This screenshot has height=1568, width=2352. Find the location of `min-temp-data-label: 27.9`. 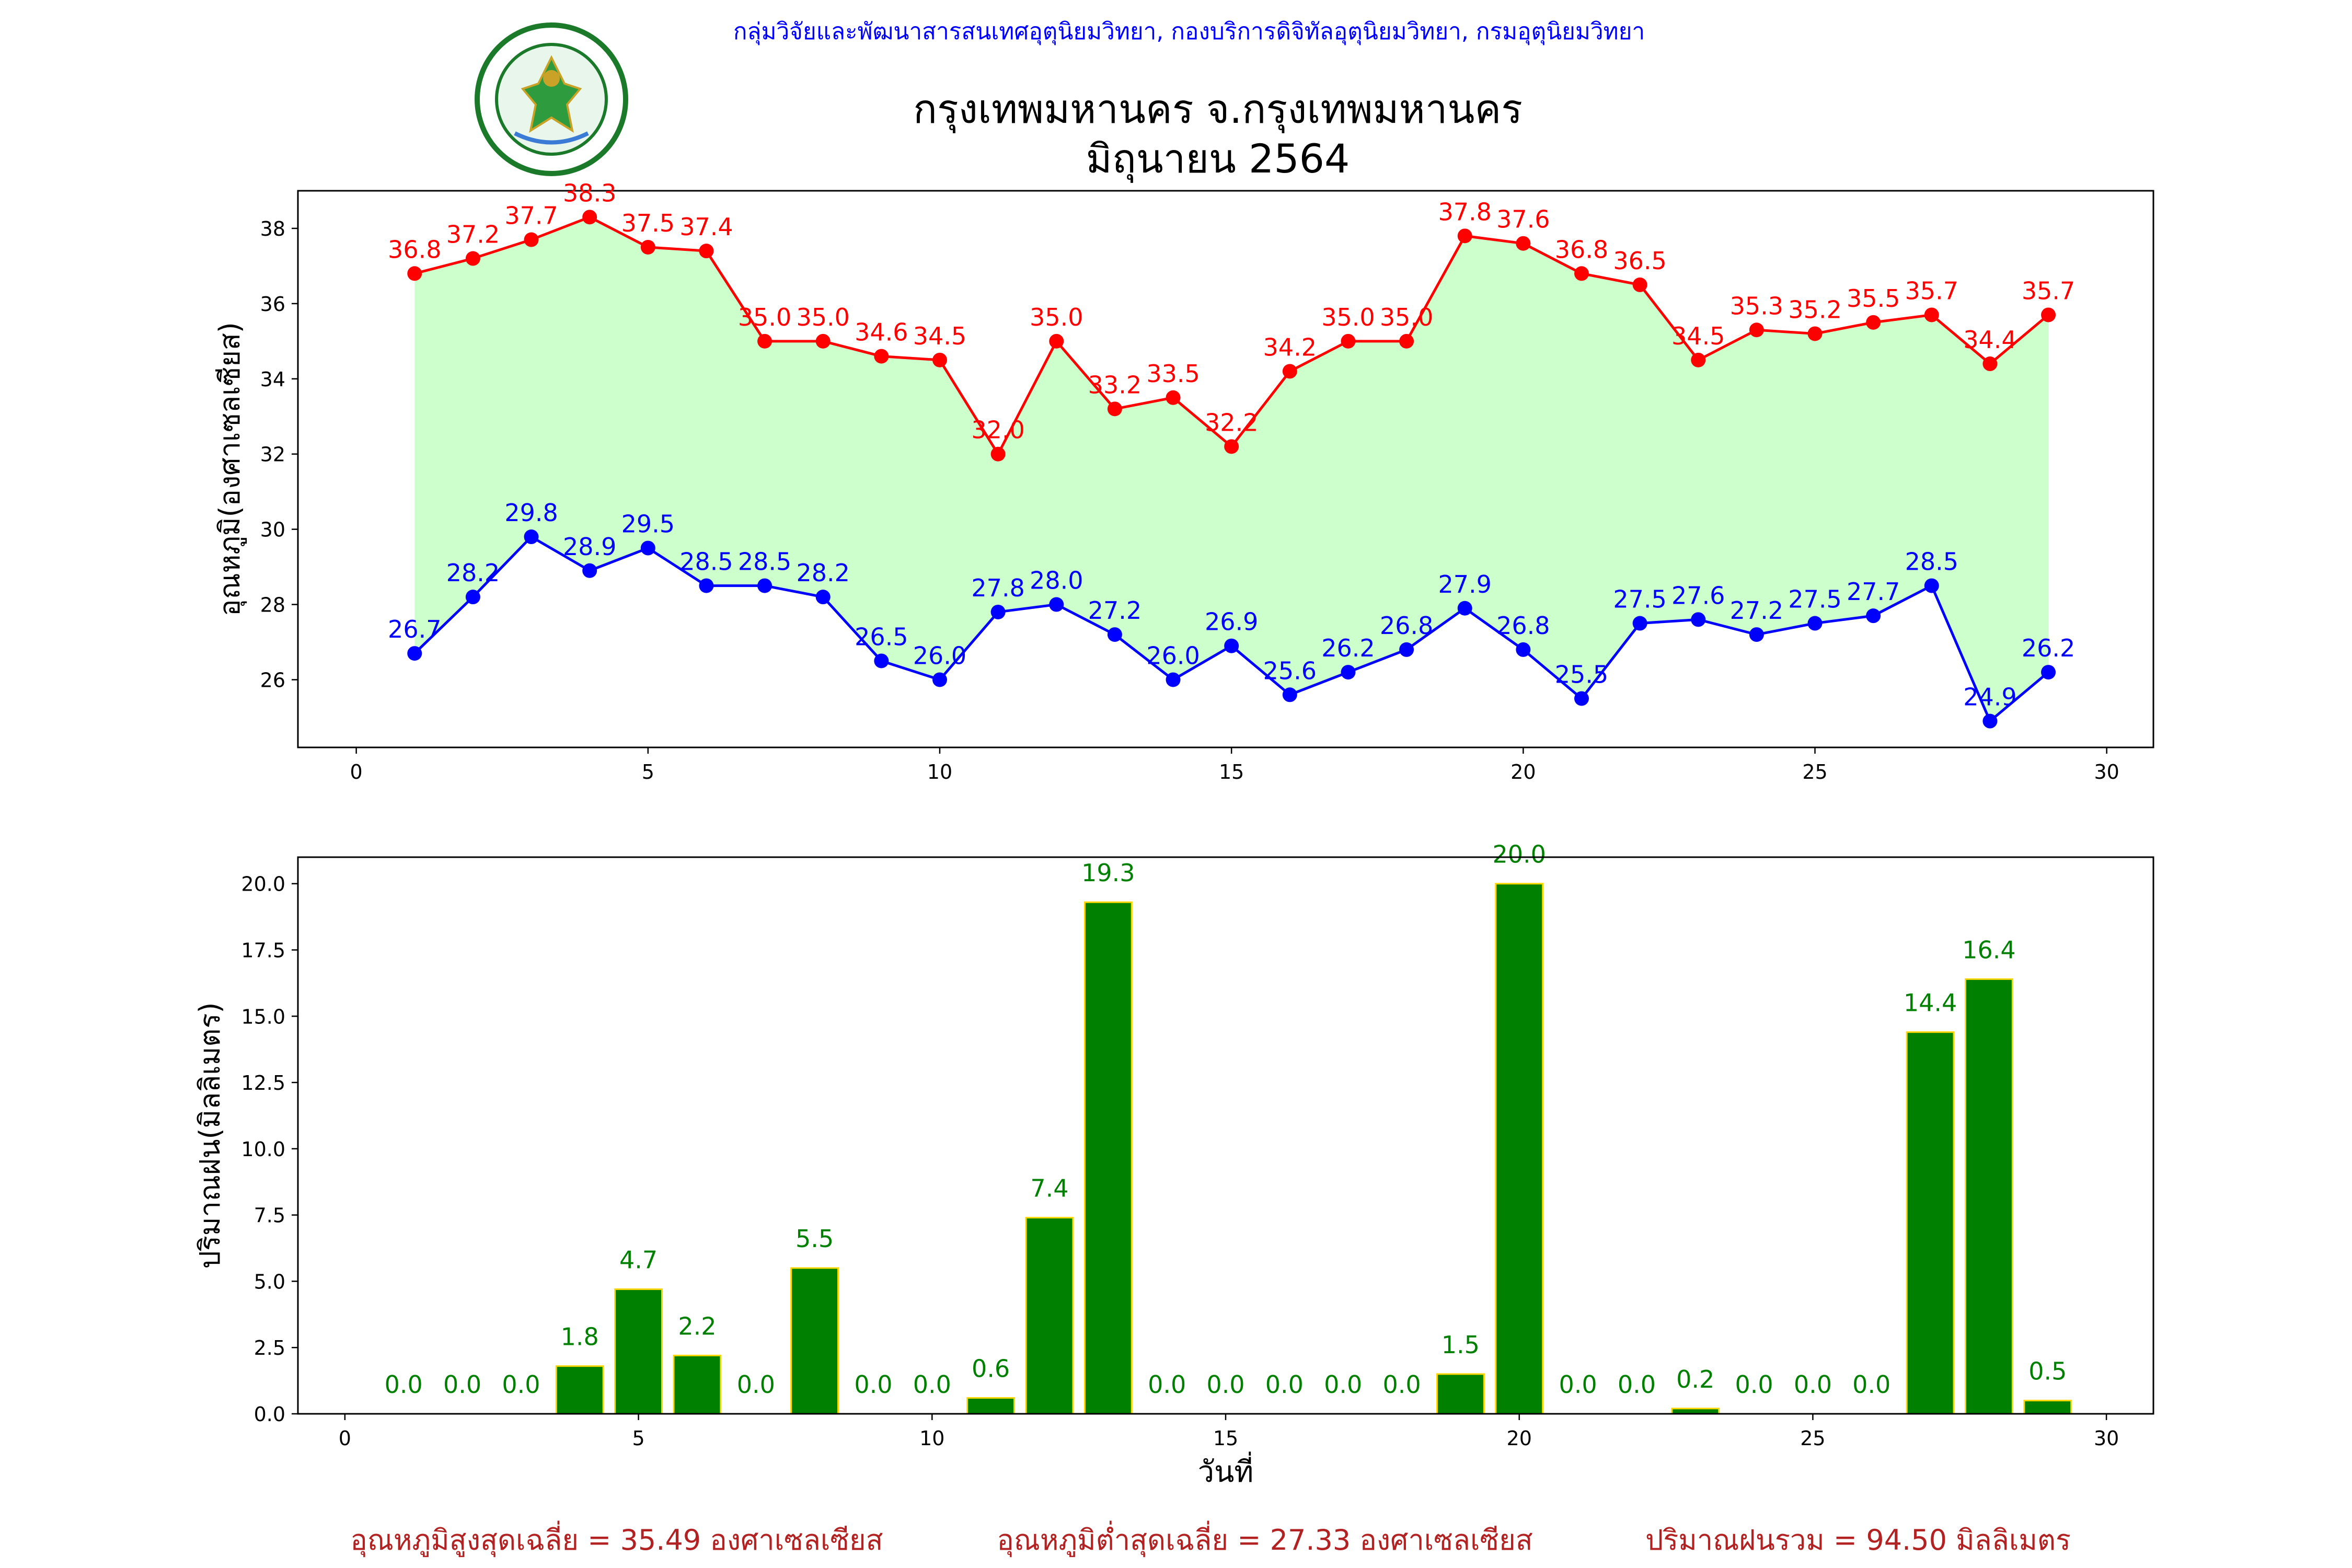

min-temp-data-label: 27.9 is located at coordinates (1464, 584).